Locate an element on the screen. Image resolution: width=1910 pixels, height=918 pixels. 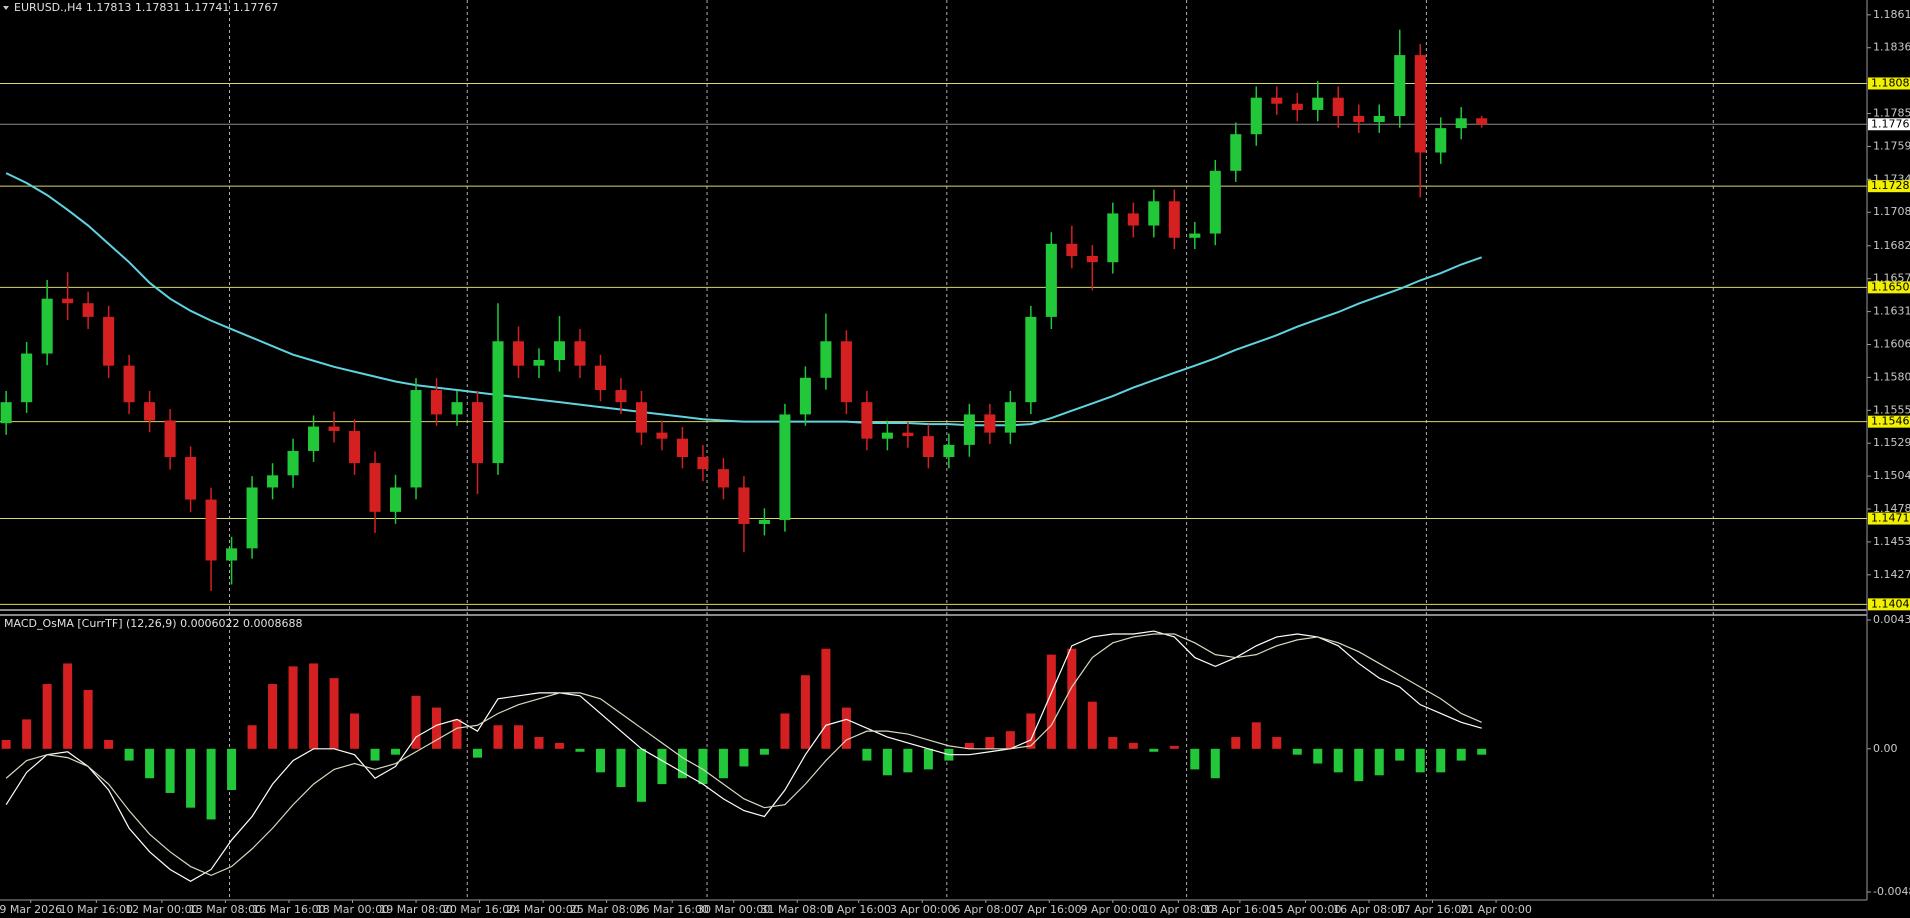
x-tick-label: 18 Mar 00:00 is located at coordinates (352, 909).